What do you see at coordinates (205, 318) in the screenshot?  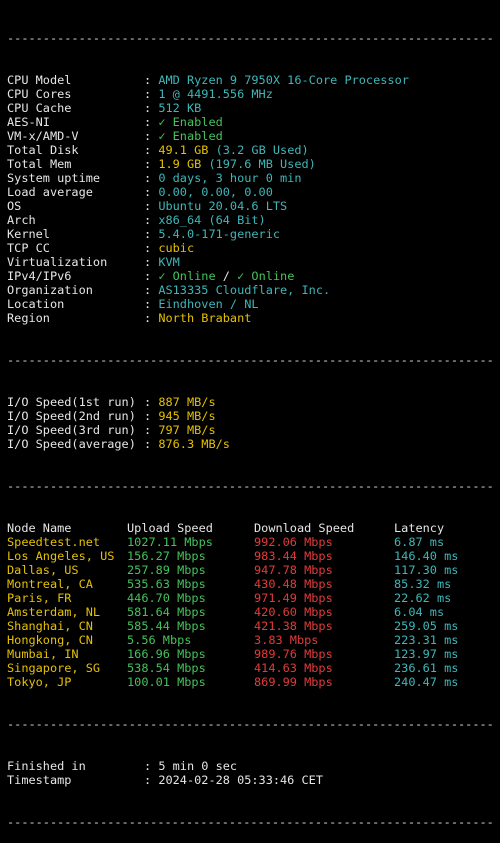 I see `info-value: North Brabant` at bounding box center [205, 318].